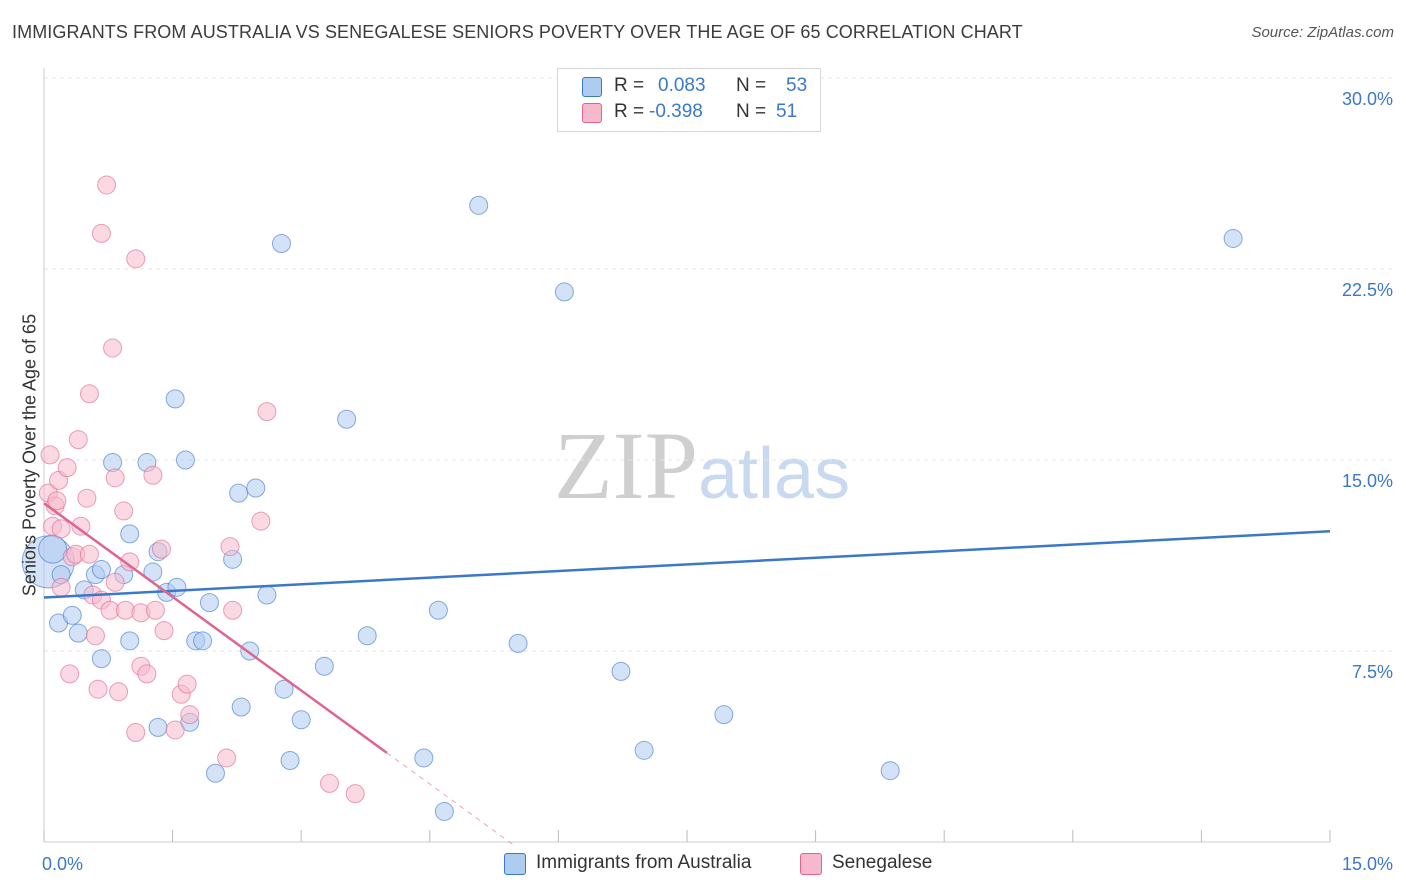  I want to click on y-tick-label: 30.0%, so click(1367, 99).